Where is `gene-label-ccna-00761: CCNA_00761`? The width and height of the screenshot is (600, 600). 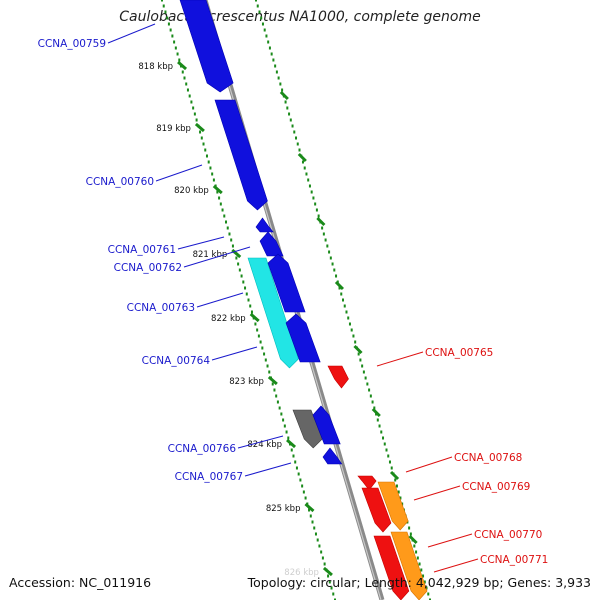 gene-label-ccna-00761: CCNA_00761 is located at coordinates (142, 250).